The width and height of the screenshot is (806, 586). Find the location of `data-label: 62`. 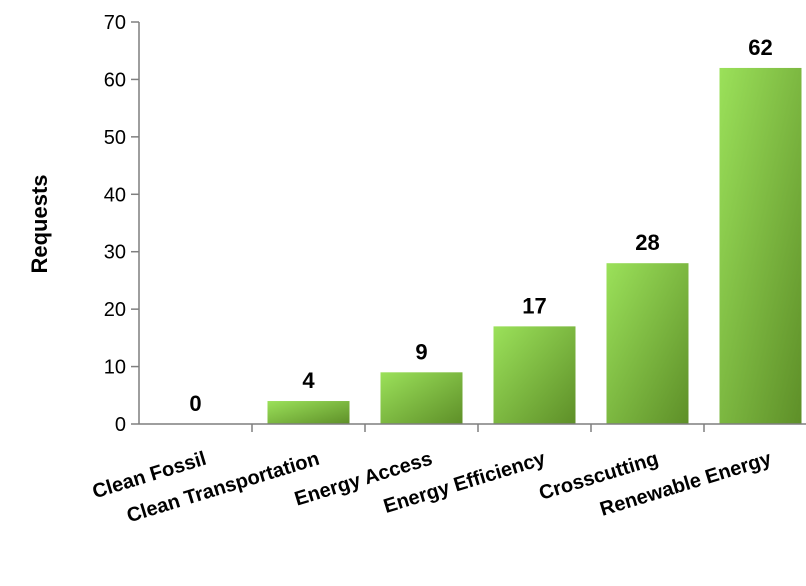

data-label: 62 is located at coordinates (760, 47).